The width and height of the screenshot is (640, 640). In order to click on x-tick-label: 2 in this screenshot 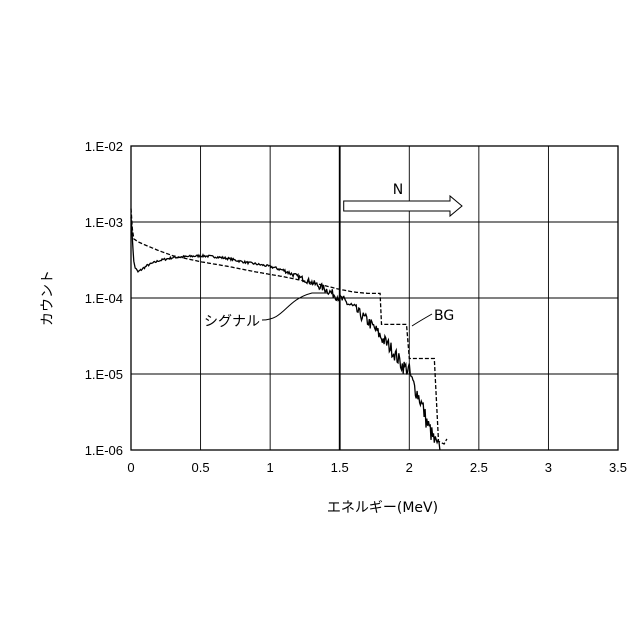, I will do `click(409, 467)`.